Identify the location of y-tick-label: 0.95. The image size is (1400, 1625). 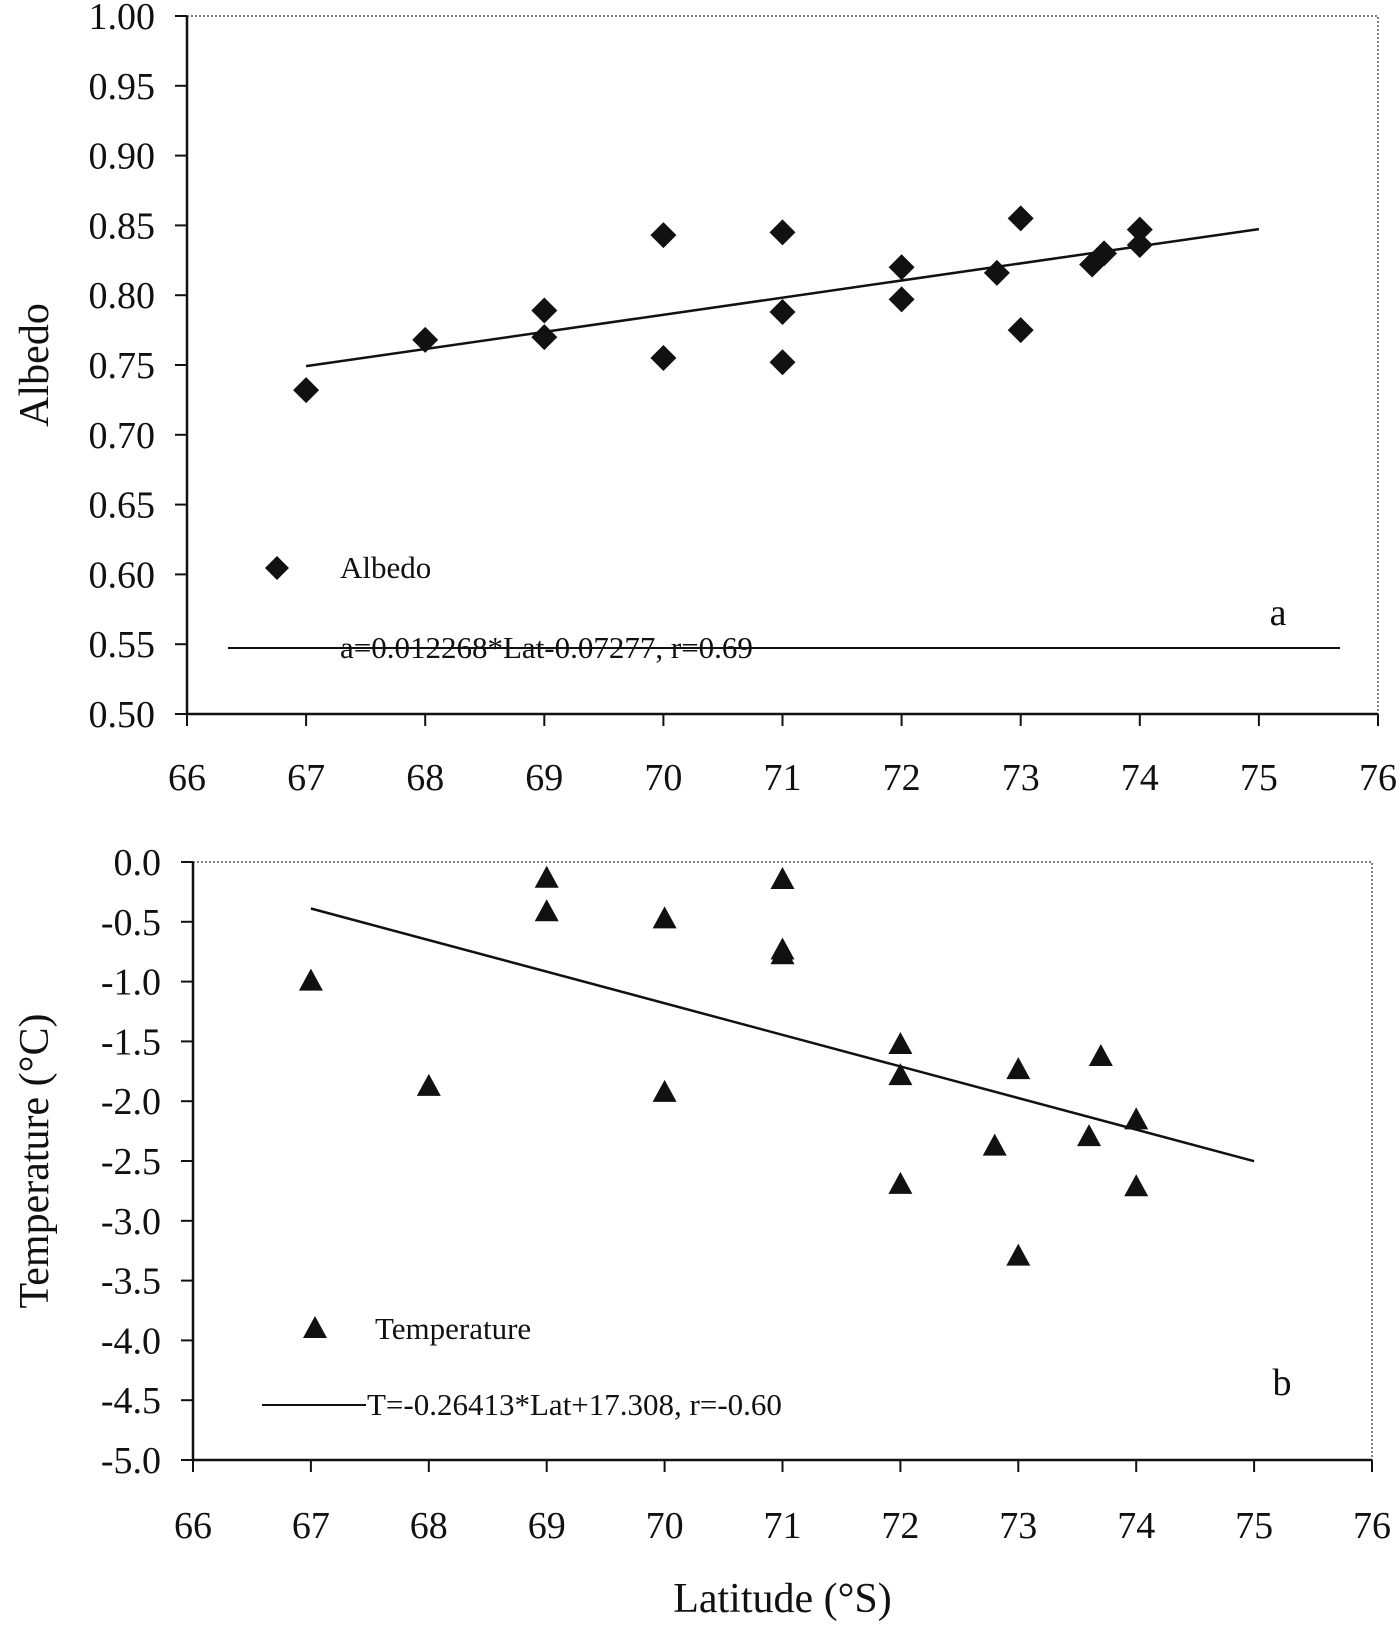
(122, 87).